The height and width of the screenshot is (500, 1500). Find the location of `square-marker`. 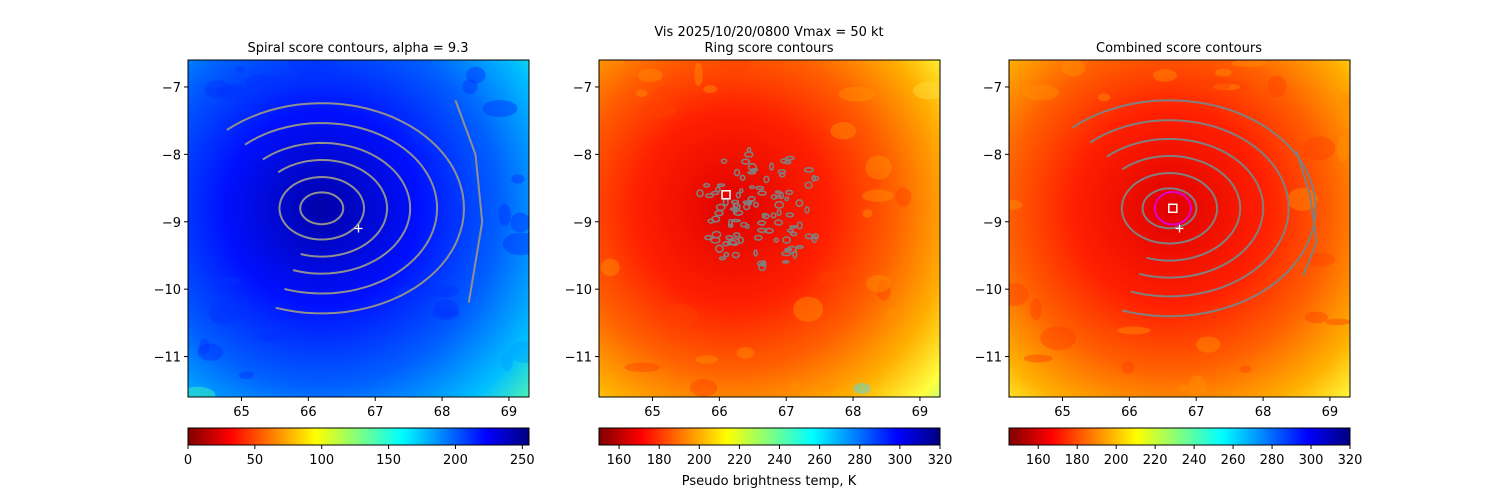

square-marker is located at coordinates (1173, 208).